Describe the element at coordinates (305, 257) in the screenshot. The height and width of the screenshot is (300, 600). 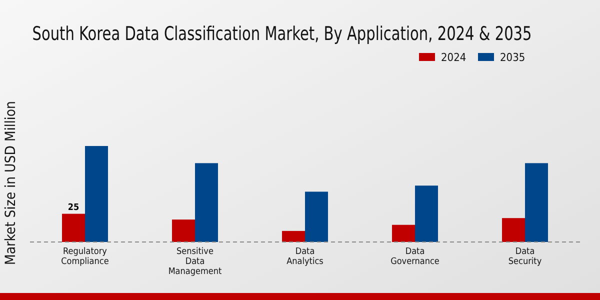
I see `x-tick-label: Data Analytics` at that location.